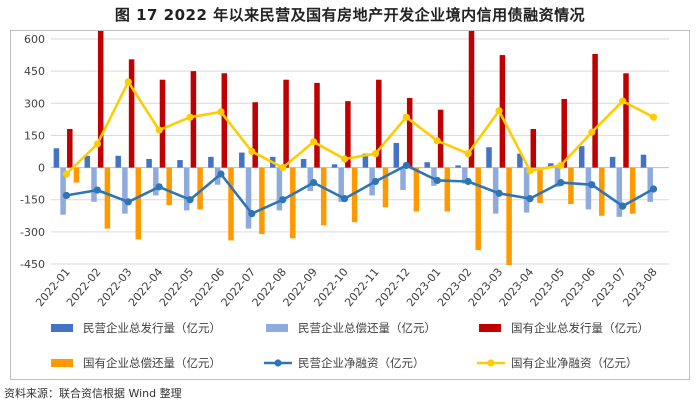  I want to click on source-note: 资料来源：联合资信根据 Wind 整理, so click(93, 393).